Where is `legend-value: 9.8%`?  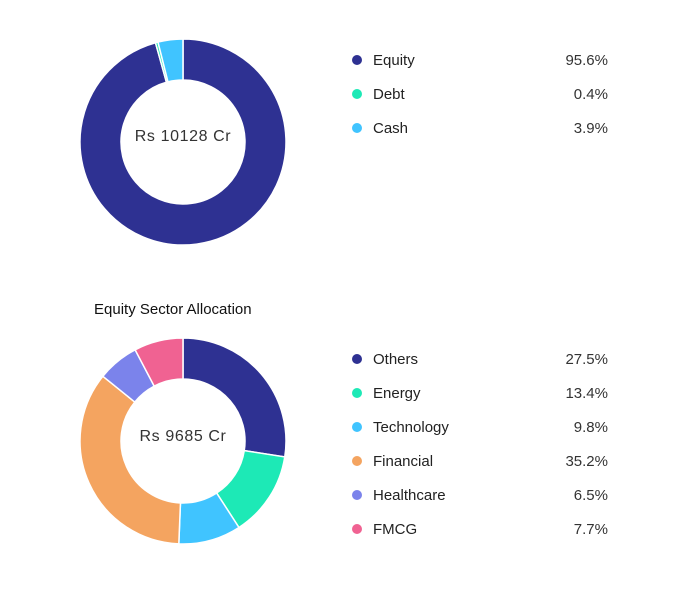 legend-value: 9.8% is located at coordinates (590, 427).